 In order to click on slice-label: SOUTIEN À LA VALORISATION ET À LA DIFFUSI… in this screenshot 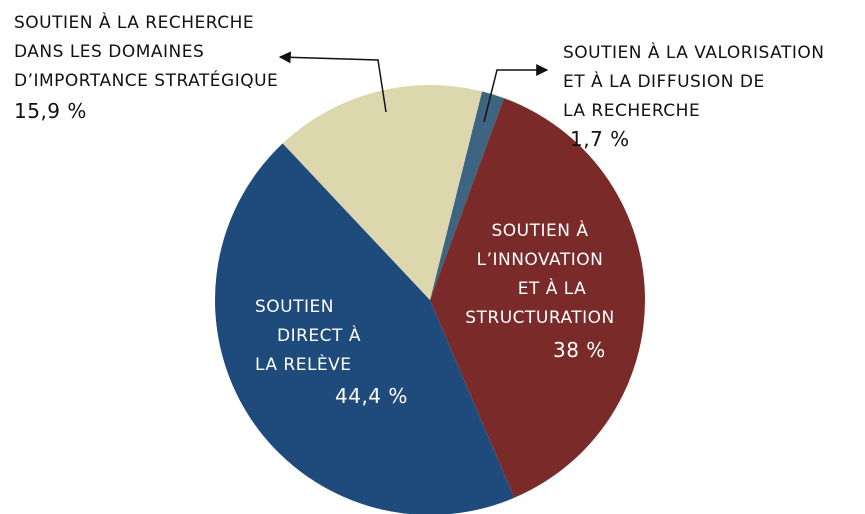, I will do `click(693, 81)`.